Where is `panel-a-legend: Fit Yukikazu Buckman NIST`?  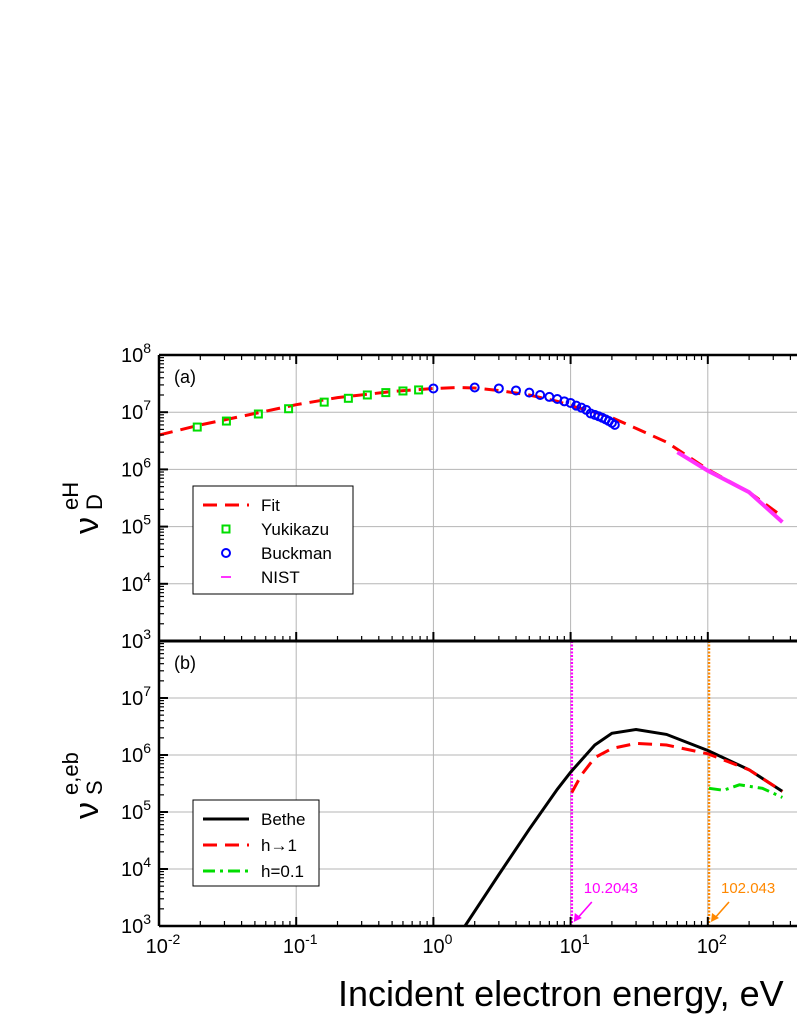 panel-a-legend: Fit Yukikazu Buckman NIST is located at coordinates (273, 540).